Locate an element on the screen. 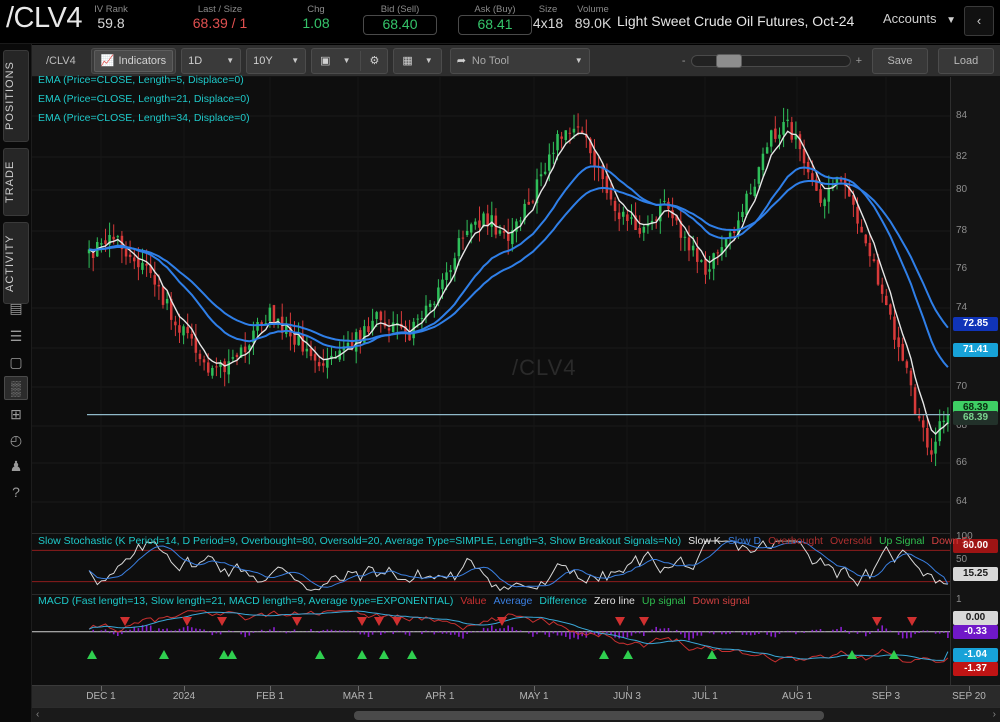 The width and height of the screenshot is (1000, 722). macd-legend-5: Down signal is located at coordinates (721, 601).